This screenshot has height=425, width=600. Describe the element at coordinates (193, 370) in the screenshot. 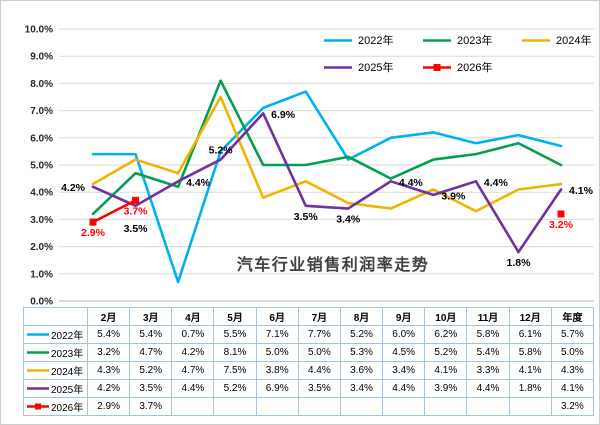

I see `table-cell: 4.7%` at that location.